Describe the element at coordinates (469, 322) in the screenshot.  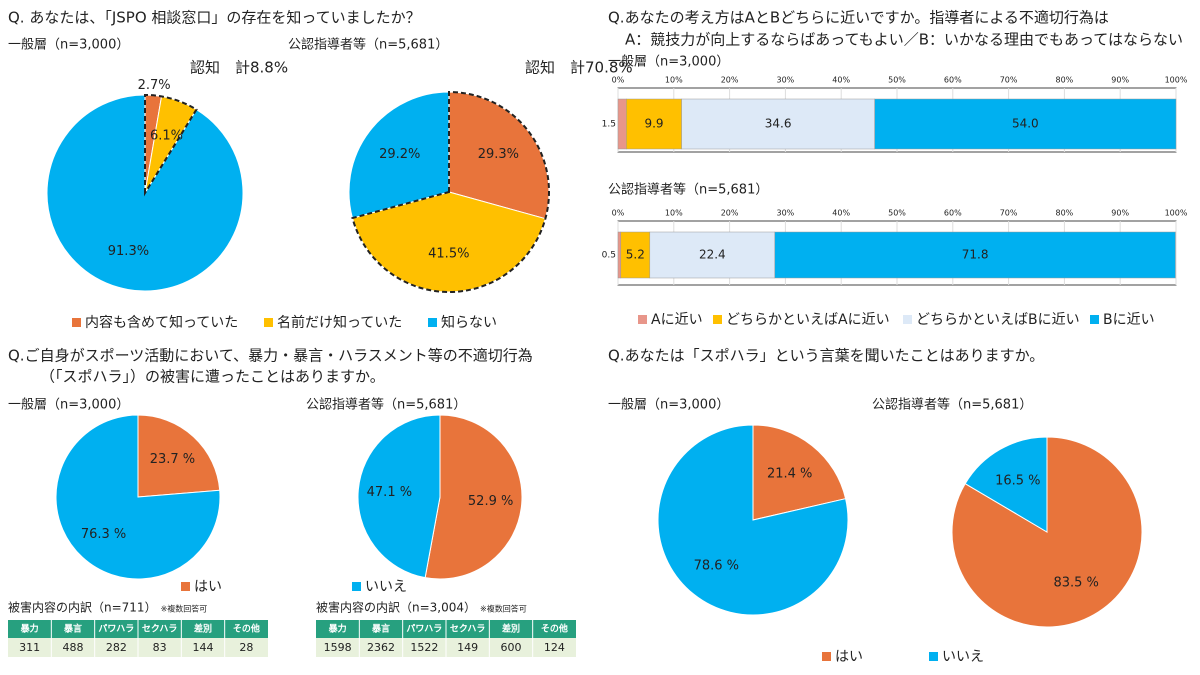
I see `legend-label: 知らない` at that location.